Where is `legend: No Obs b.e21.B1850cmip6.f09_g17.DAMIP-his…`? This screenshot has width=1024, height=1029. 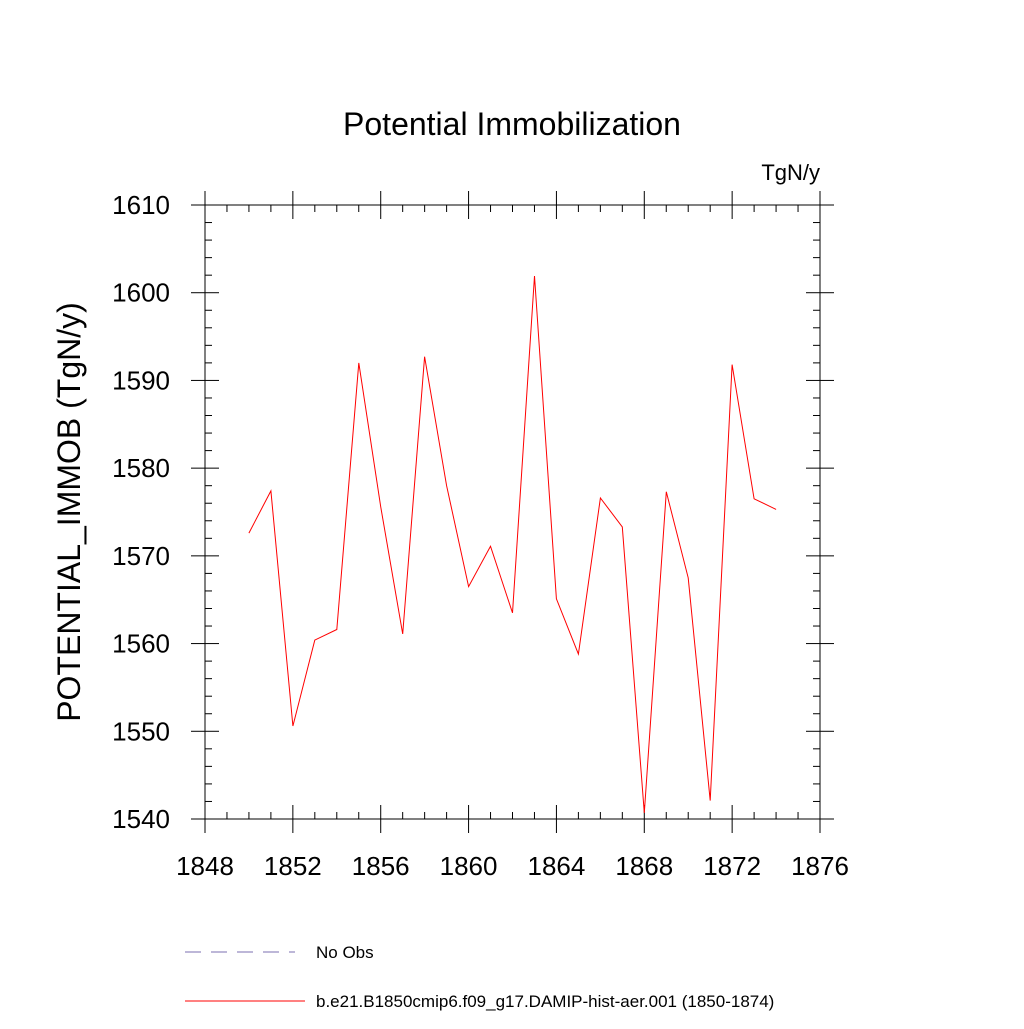
legend: No Obs b.e21.B1850cmip6.f09_g17.DAMIP-his… is located at coordinates (479, 977).